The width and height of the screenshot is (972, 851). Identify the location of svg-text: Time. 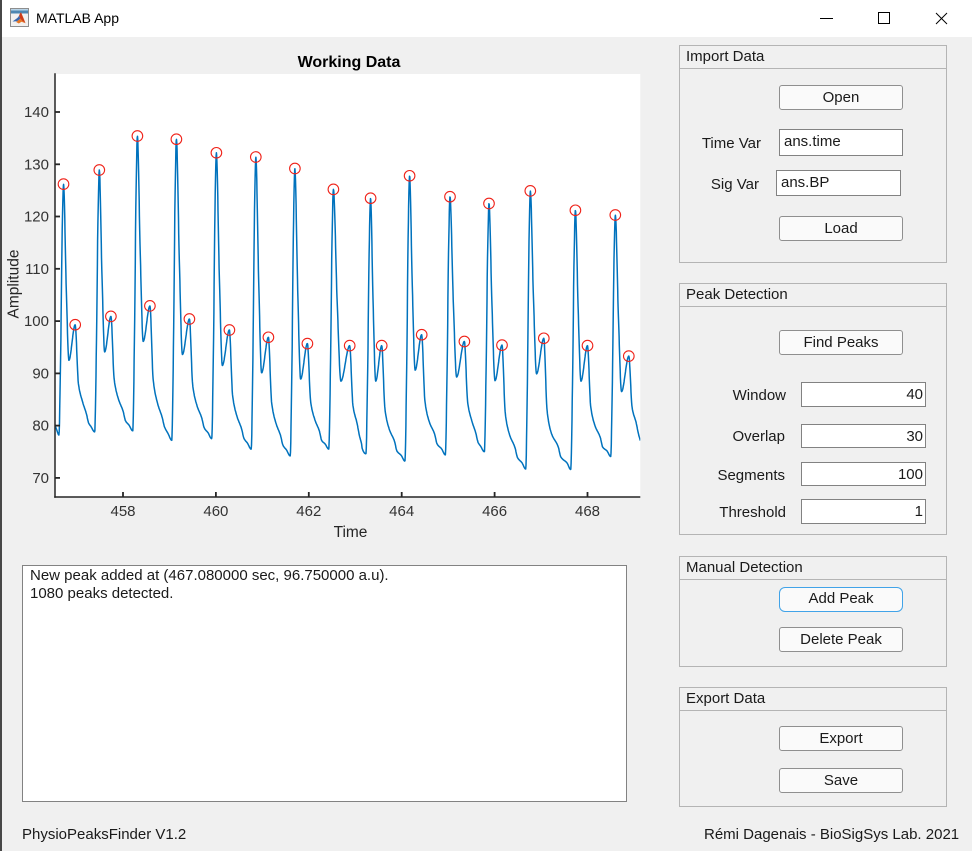
(351, 532).